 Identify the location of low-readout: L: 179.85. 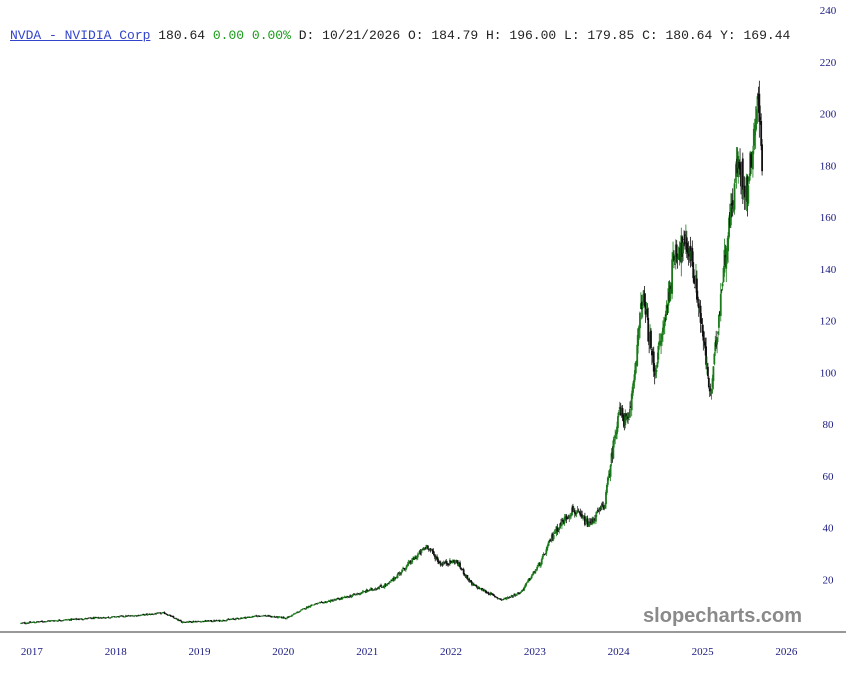
(599, 35).